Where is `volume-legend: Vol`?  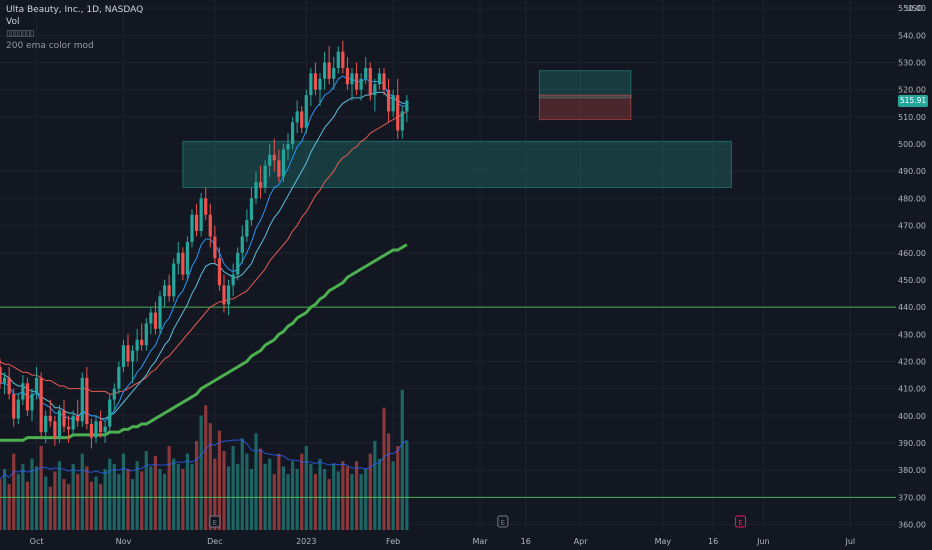
volume-legend: Vol is located at coordinates (13, 22).